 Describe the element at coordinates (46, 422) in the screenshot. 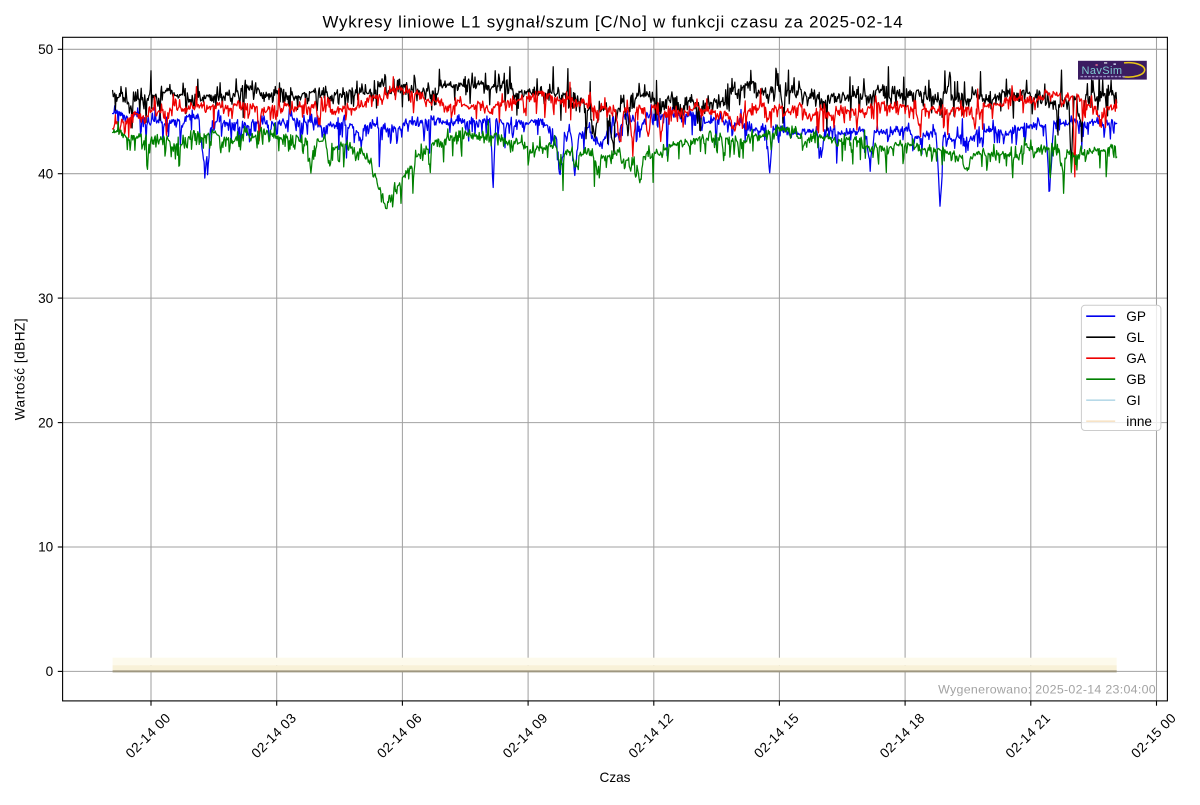

I see `svg-text: 20` at that location.